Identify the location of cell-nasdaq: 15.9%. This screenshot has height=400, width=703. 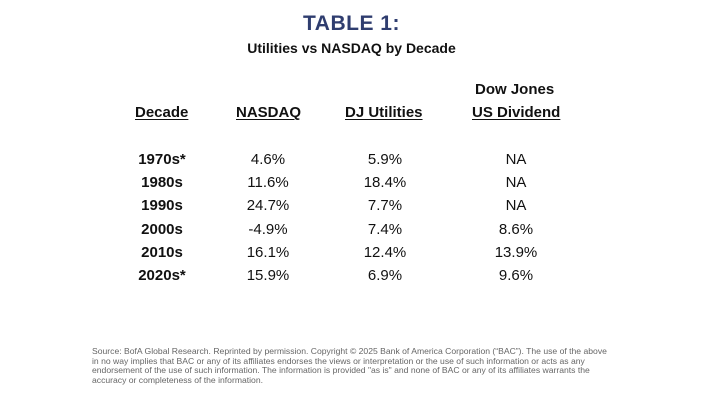
(268, 275).